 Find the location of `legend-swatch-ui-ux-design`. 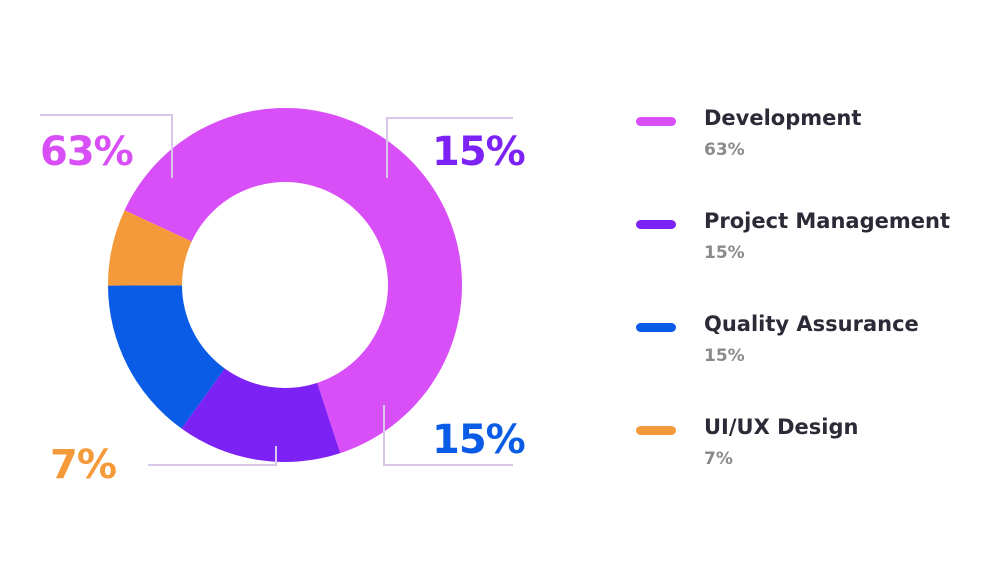

legend-swatch-ui-ux-design is located at coordinates (656, 430).